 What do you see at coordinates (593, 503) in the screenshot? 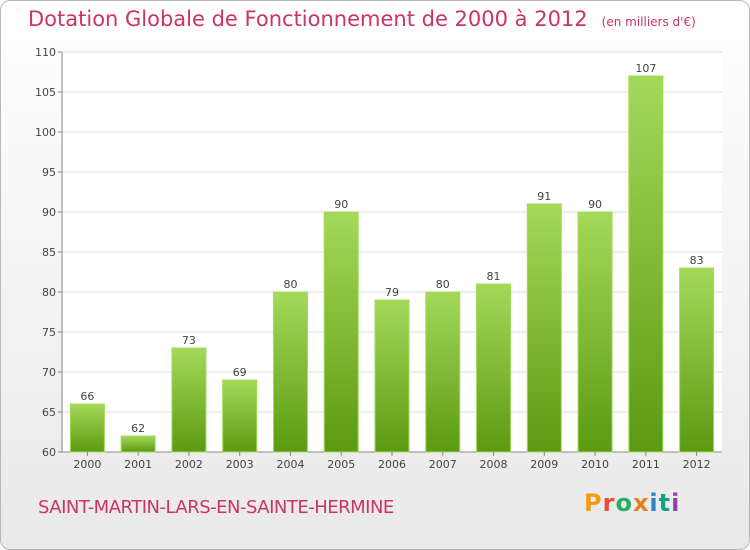
I see `logo-letter: P` at bounding box center [593, 503].